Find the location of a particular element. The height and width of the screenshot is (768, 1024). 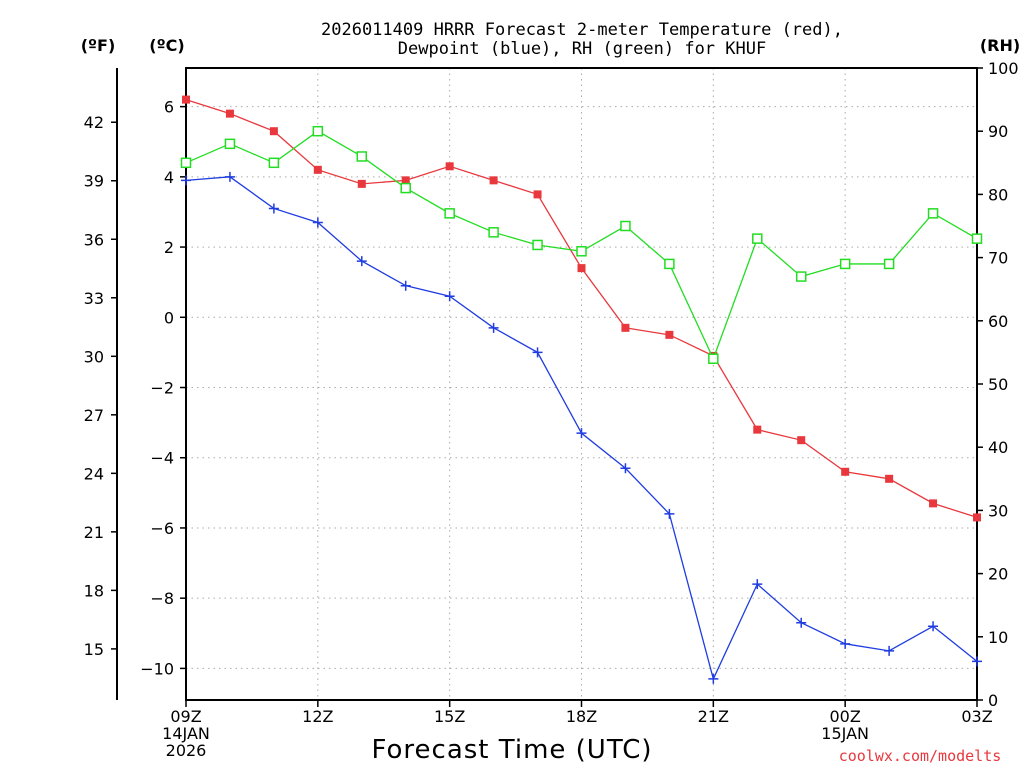

rh-tick-label: 60 is located at coordinates (998, 321).